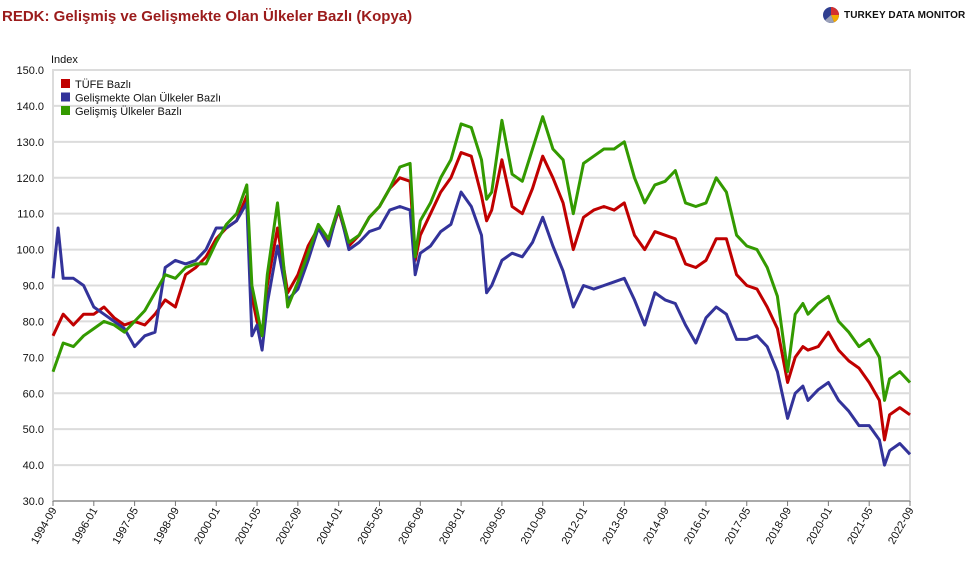 This screenshot has height=570, width=970. I want to click on x-tick-label: 1997-05, so click(126, 526).